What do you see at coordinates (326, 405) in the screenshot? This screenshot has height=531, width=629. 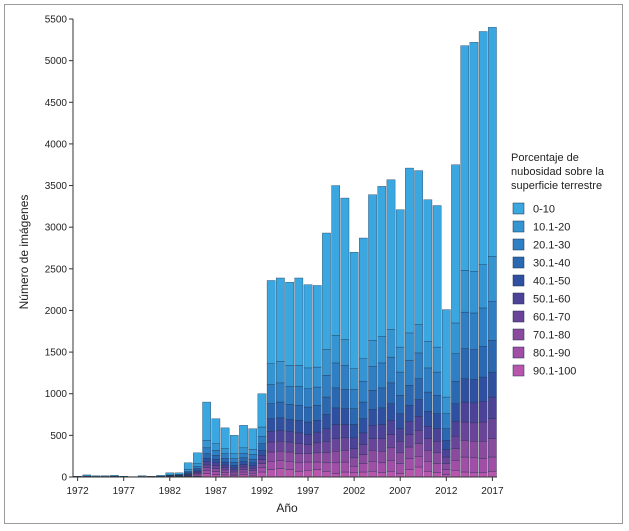 I see `bar-segment-1999-30.1-40` at bounding box center [326, 405].